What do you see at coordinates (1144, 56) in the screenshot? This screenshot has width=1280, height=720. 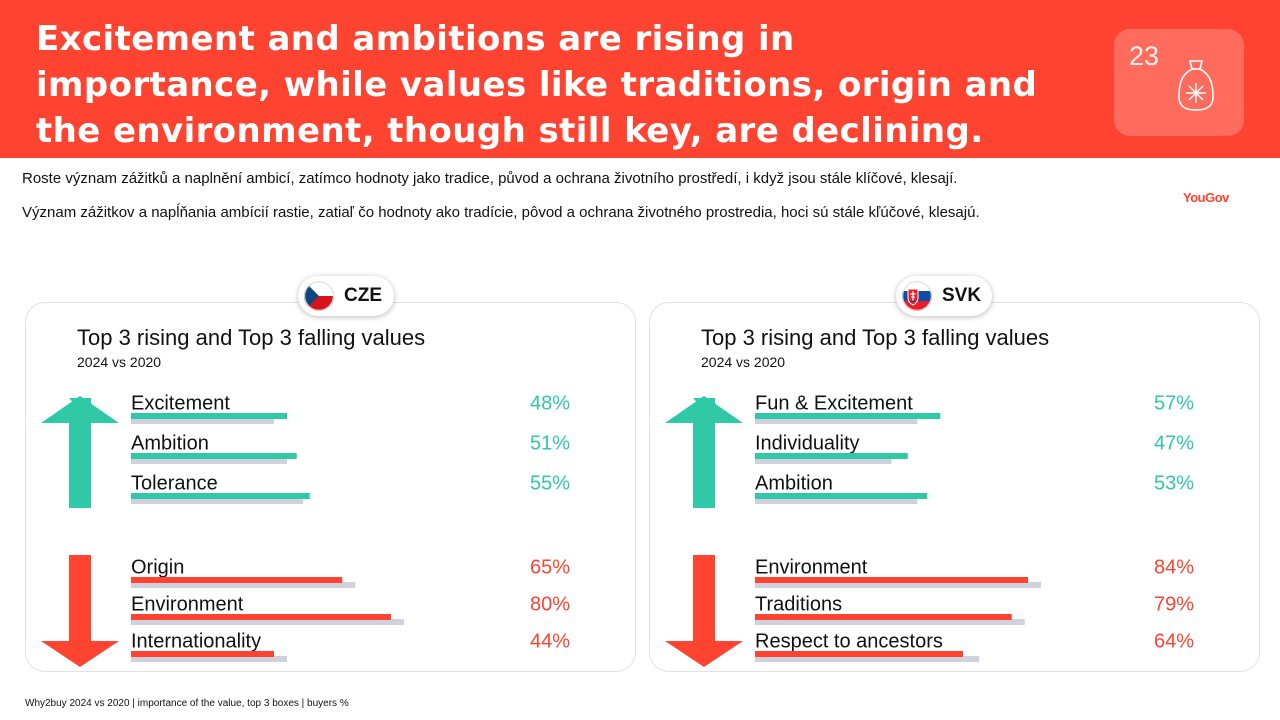 I see `page-number: 23` at bounding box center [1144, 56].